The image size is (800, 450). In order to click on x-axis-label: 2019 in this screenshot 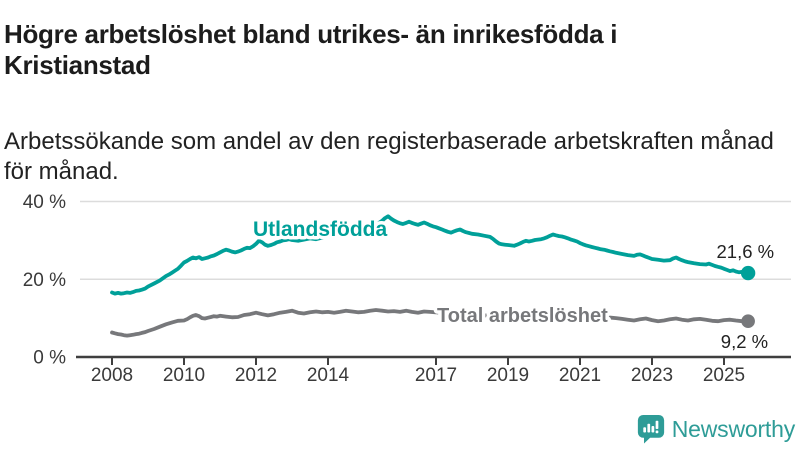, I will do `click(508, 375)`.